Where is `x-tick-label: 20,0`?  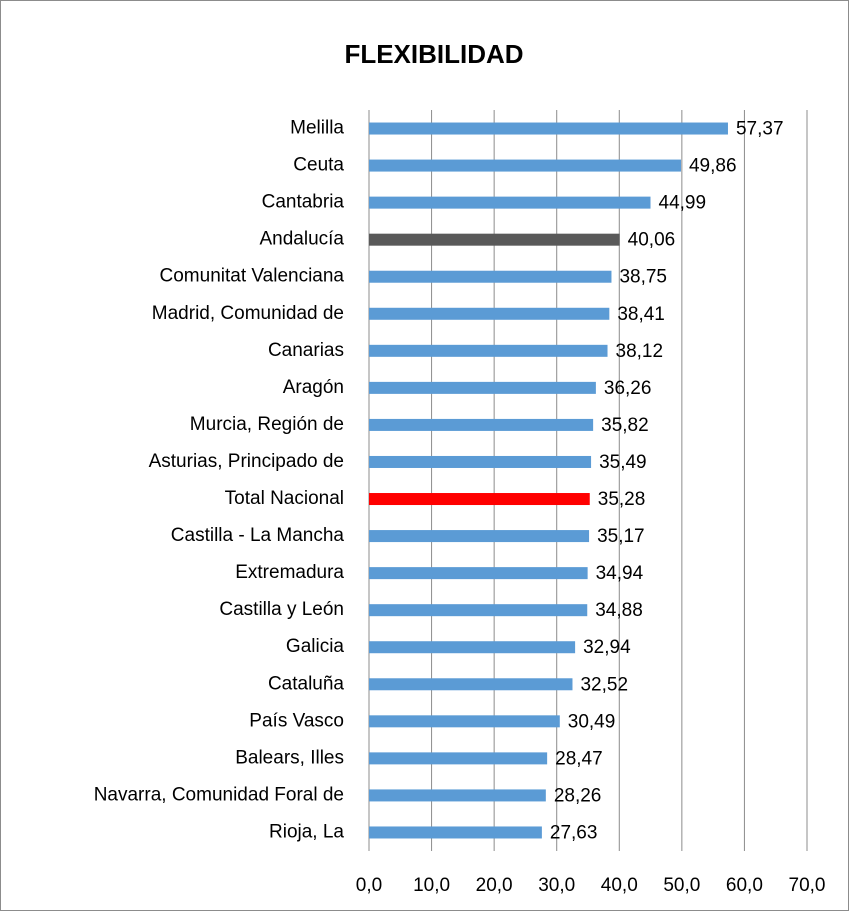
x-tick-label: 20,0 is located at coordinates (494, 885).